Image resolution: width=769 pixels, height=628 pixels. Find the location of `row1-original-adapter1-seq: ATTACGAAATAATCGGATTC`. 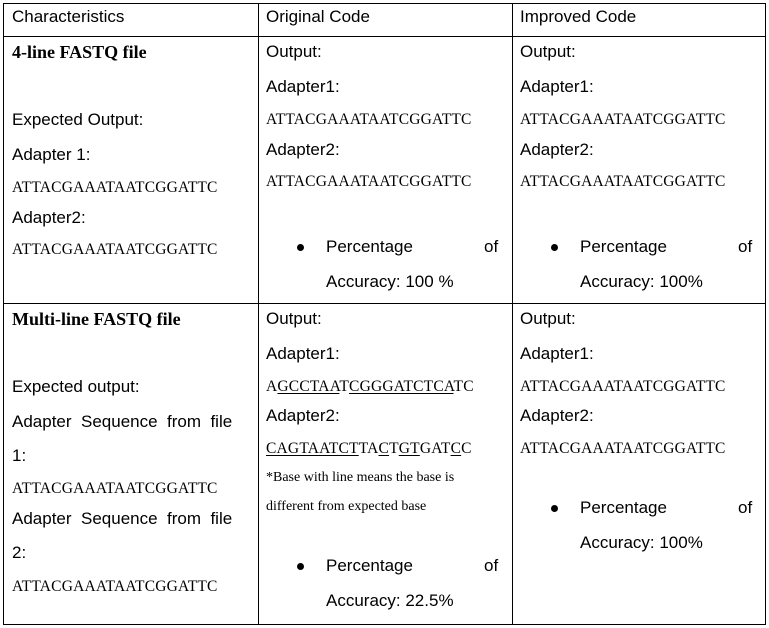

row1-original-adapter1-seq: ATTACGAAATAATCGGATTC is located at coordinates (369, 119).